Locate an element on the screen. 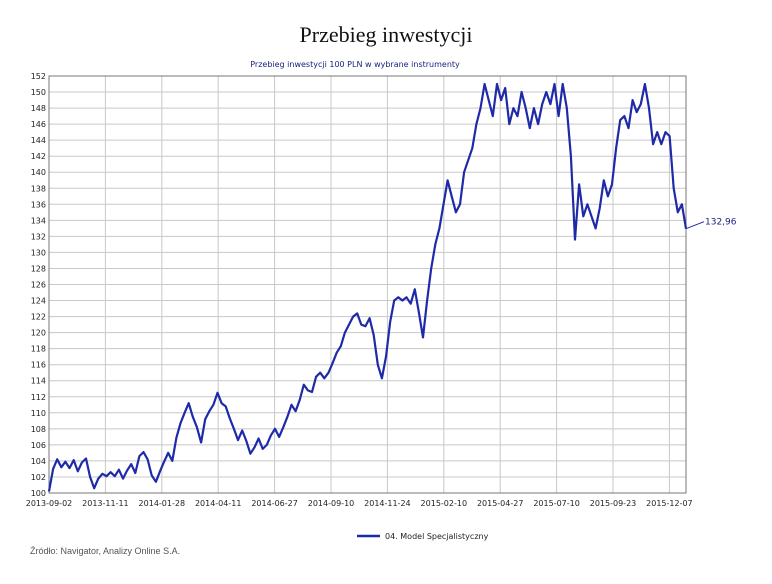  y-tick-label: 148 is located at coordinates (38, 108).